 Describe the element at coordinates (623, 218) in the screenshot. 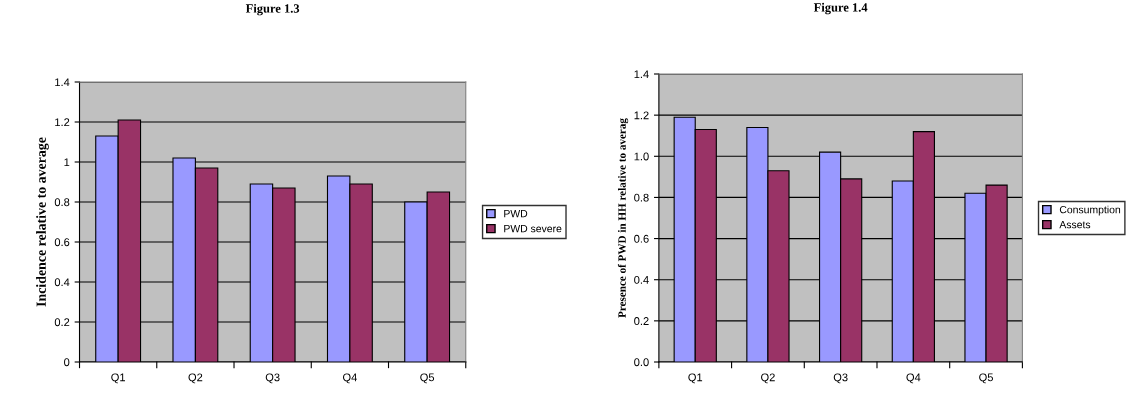

I see `y-axis-title: Presence of PWD in HH relative to averag` at that location.